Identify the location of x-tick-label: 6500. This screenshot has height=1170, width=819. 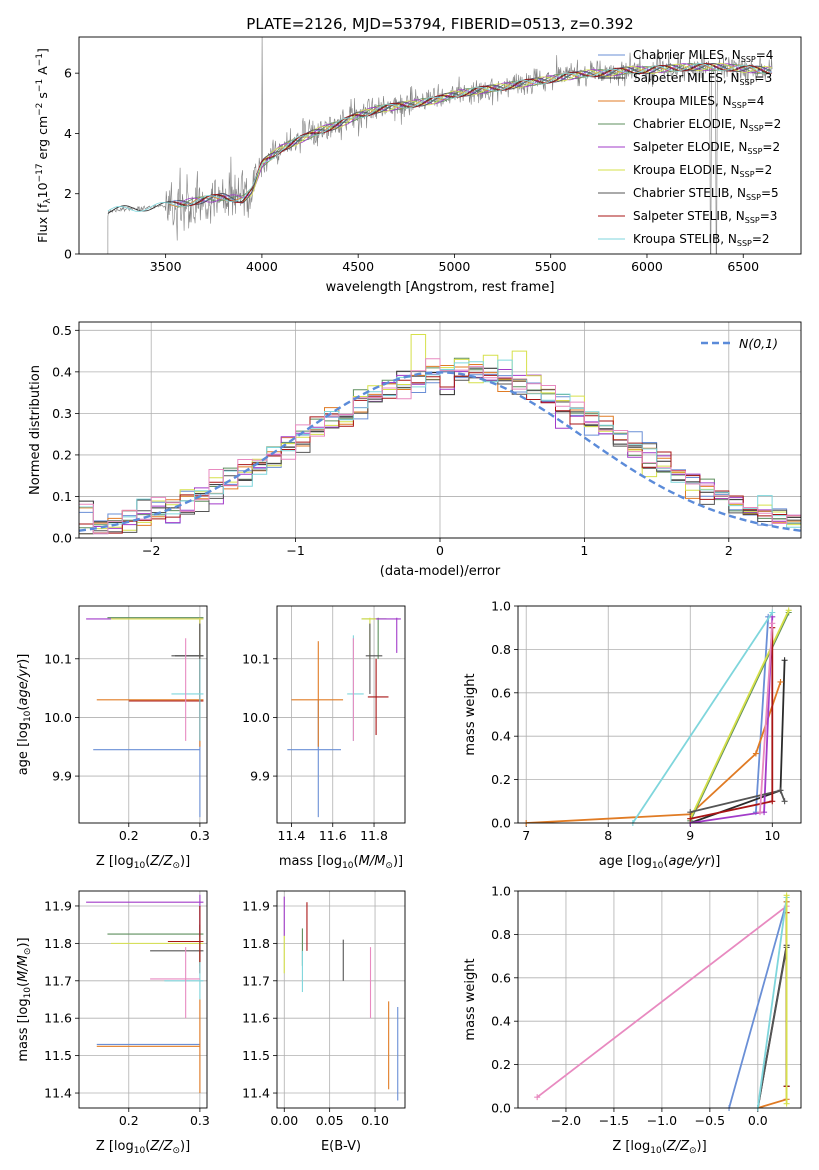
(743, 266).